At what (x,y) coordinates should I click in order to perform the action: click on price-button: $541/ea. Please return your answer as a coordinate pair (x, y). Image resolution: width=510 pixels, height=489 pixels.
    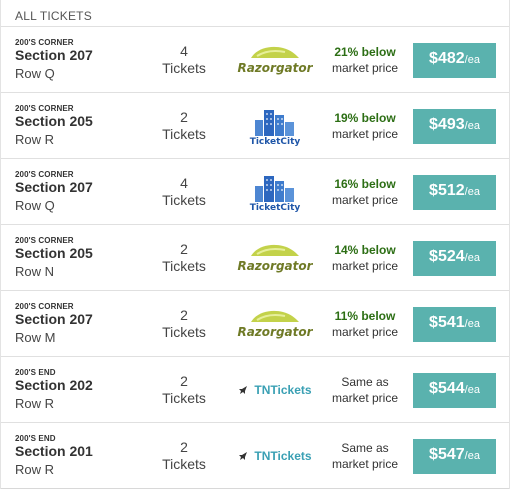
    Looking at the image, I should click on (454, 324).